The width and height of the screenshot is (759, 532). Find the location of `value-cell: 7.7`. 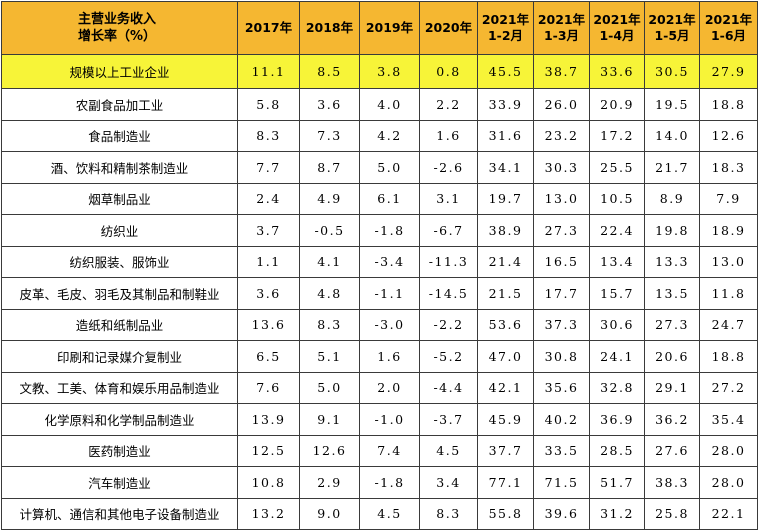

value-cell: 7.7 is located at coordinates (268, 167).